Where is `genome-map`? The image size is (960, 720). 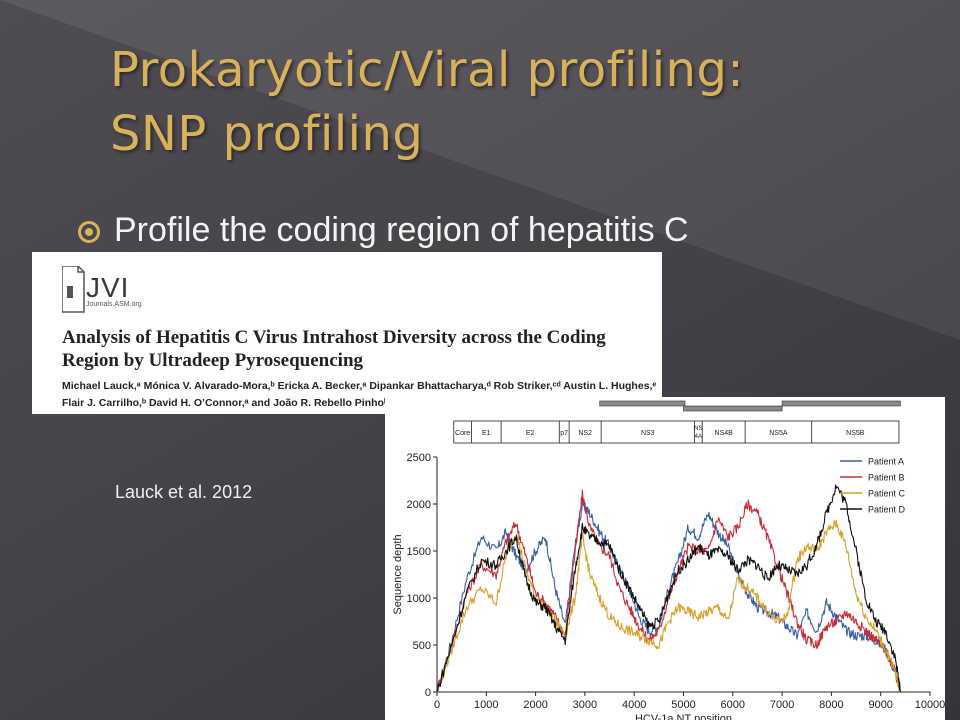
genome-map is located at coordinates (676, 432).